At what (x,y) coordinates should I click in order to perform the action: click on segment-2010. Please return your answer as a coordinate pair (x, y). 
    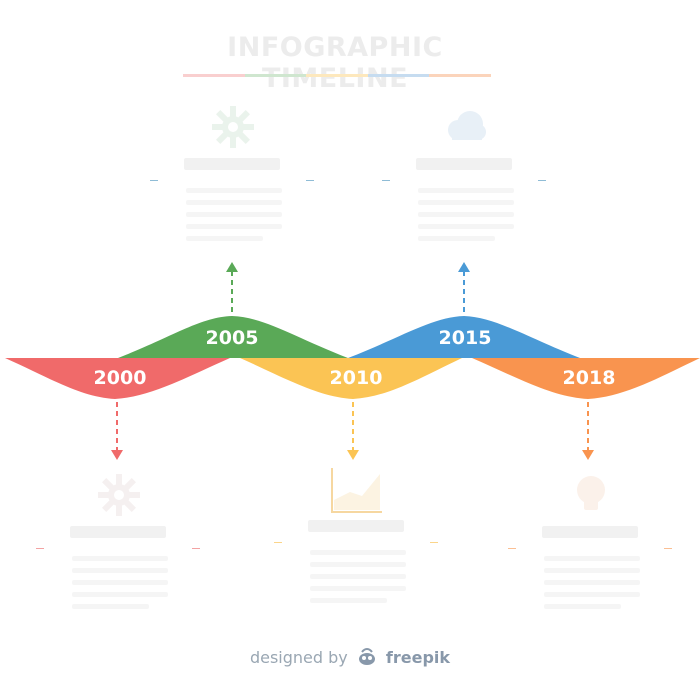
    Looking at the image, I should click on (351, 378).